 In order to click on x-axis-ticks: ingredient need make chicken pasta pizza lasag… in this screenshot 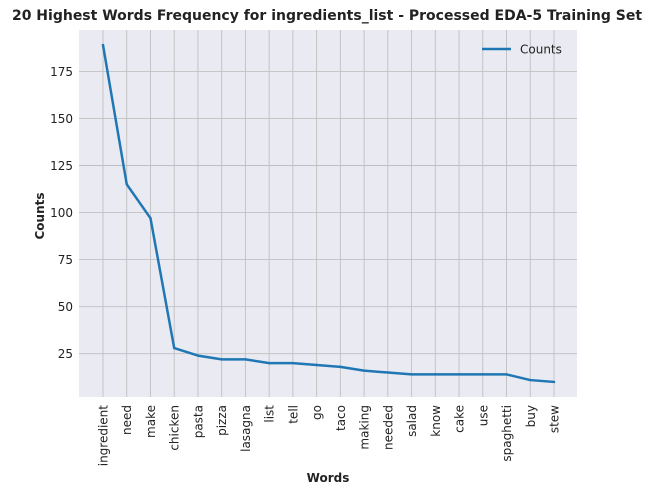, I will do `click(329, 436)`.